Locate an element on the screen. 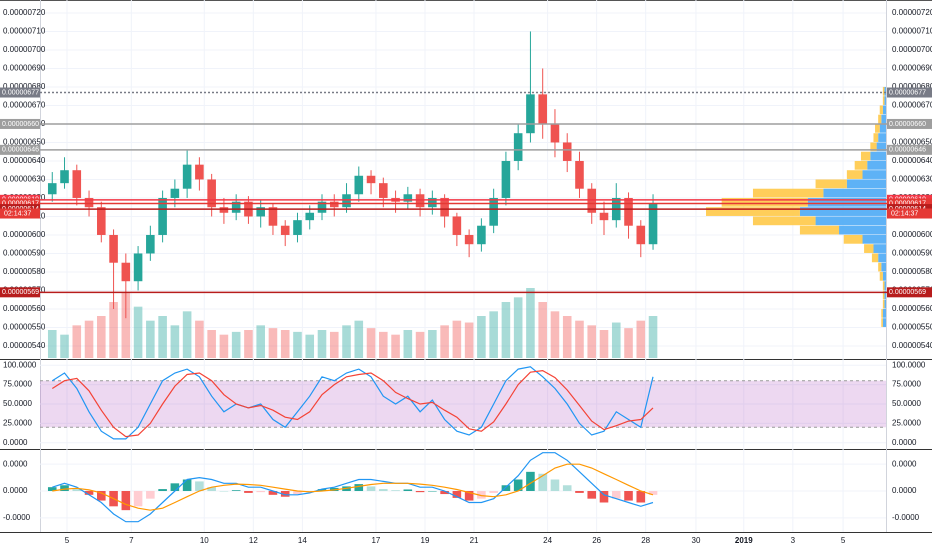 The width and height of the screenshot is (932, 550). x-tick-label: 2019 is located at coordinates (744, 540).